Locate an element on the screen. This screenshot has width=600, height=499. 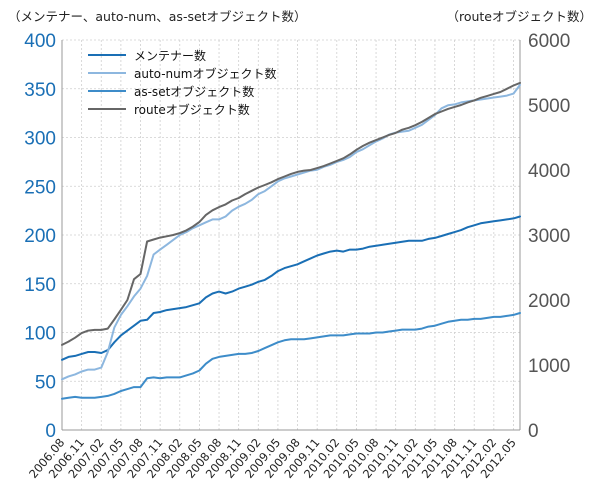
left-tick-label: 100 is located at coordinates (40, 334).